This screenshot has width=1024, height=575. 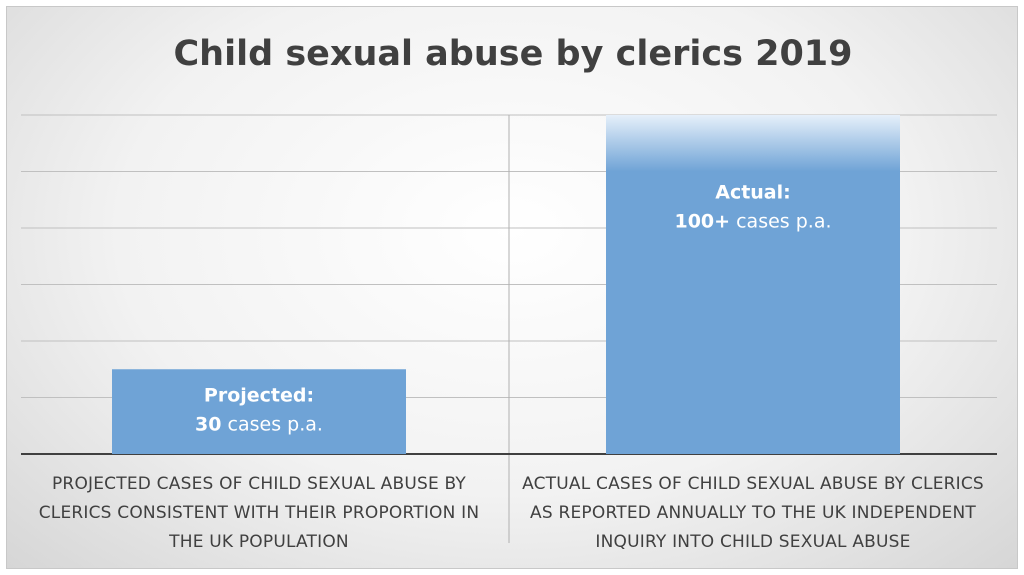 I want to click on data-label-number: 100+, so click(x=702, y=222).